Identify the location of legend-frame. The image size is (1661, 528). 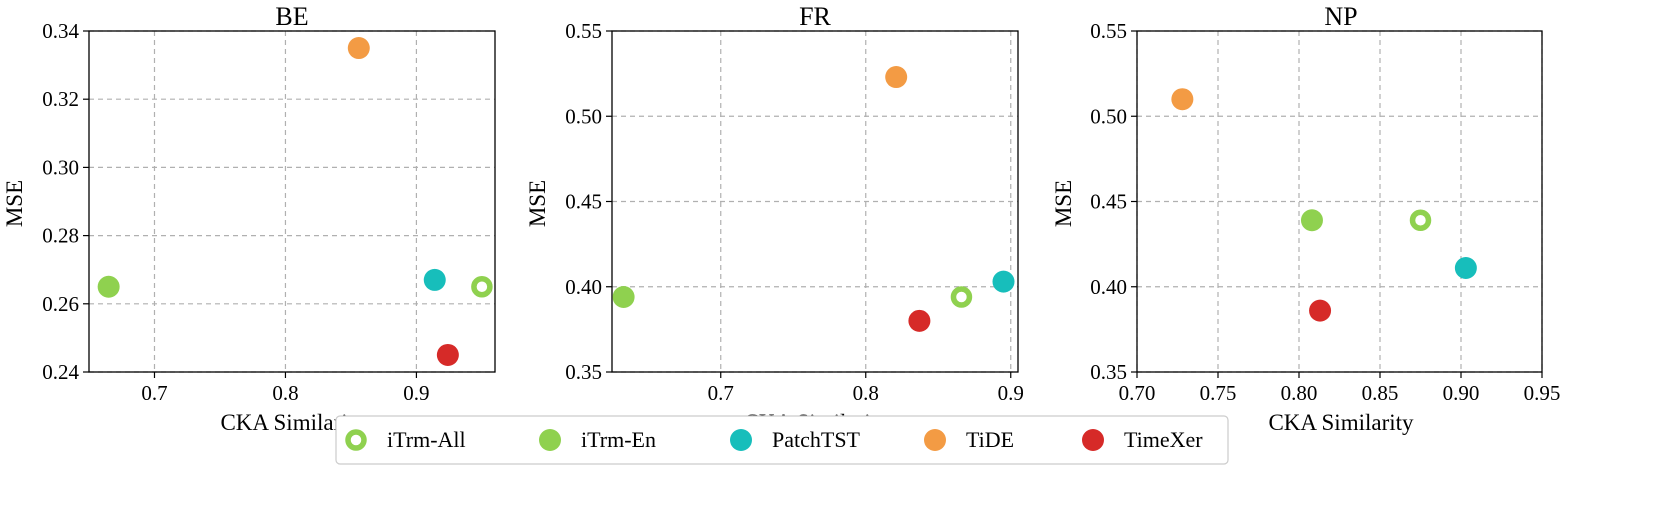
(782, 440).